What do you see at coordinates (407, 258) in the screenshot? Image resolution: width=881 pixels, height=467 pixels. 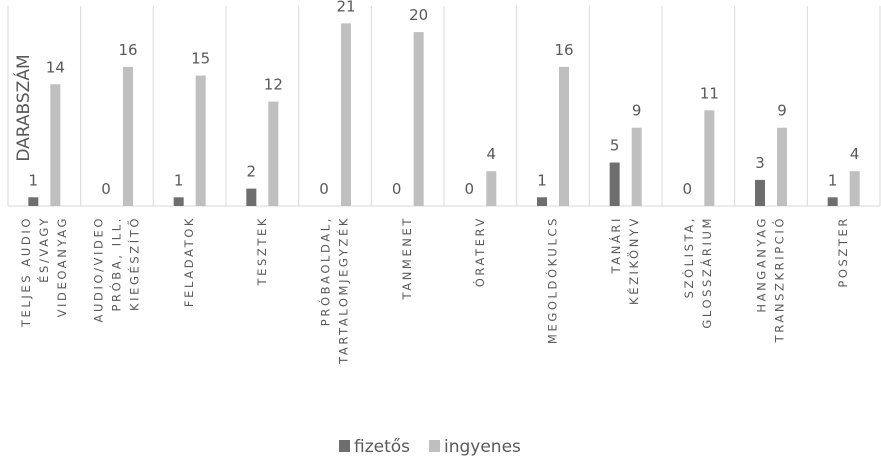 I see `category-label: TANMENET` at bounding box center [407, 258].